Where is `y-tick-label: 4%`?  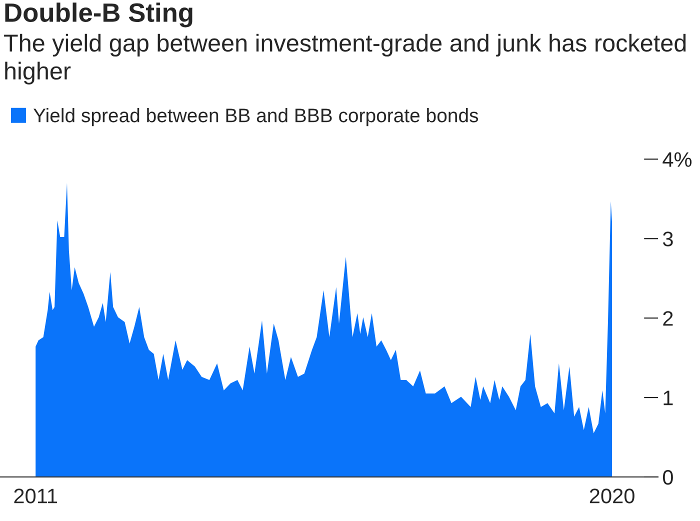
y-tick-label: 4% is located at coordinates (677, 159).